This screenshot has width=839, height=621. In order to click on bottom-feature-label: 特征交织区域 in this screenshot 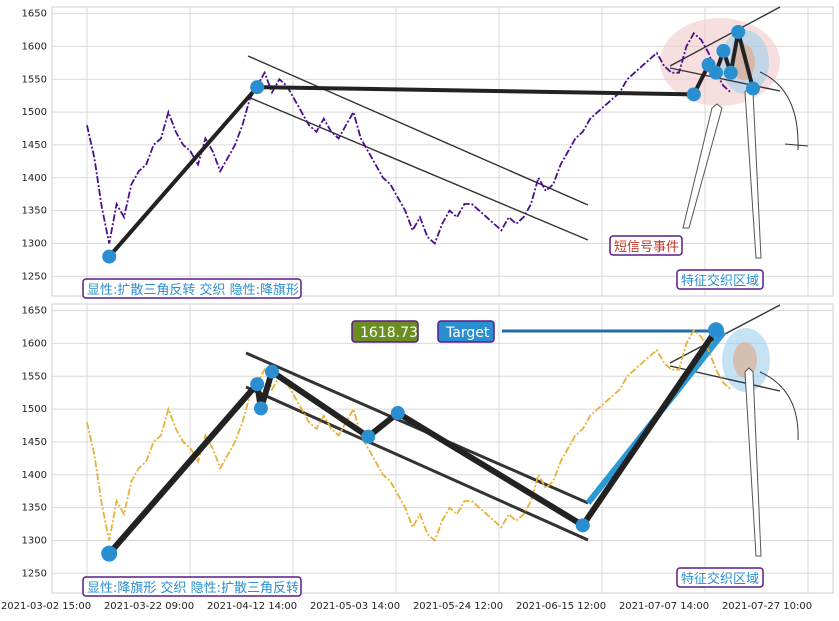, I will do `click(720, 579)`.